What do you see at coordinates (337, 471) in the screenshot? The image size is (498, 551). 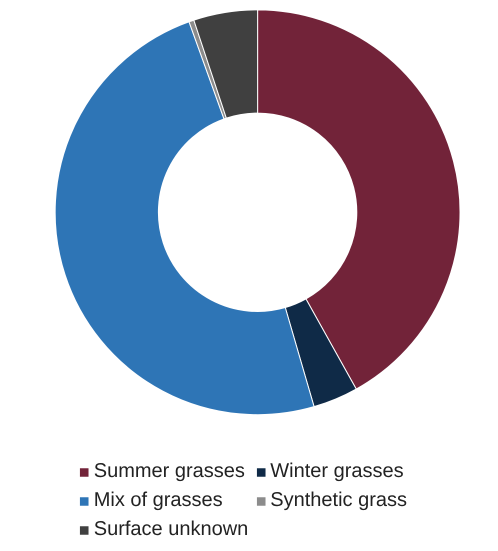 I see `legend-label: Winter grasses` at bounding box center [337, 471].